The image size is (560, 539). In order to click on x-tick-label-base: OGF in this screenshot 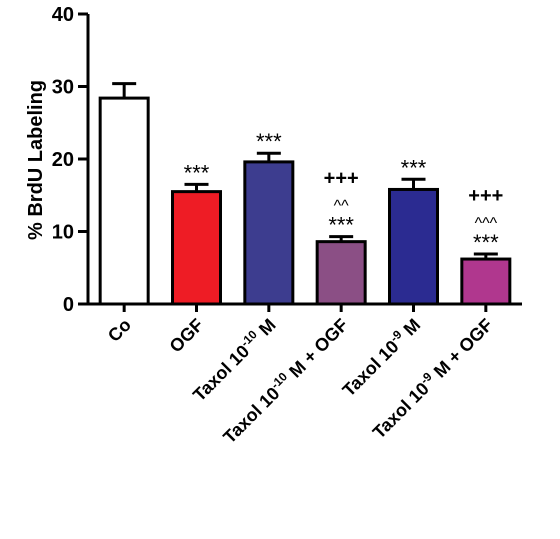, I will do `click(187, 336)`.